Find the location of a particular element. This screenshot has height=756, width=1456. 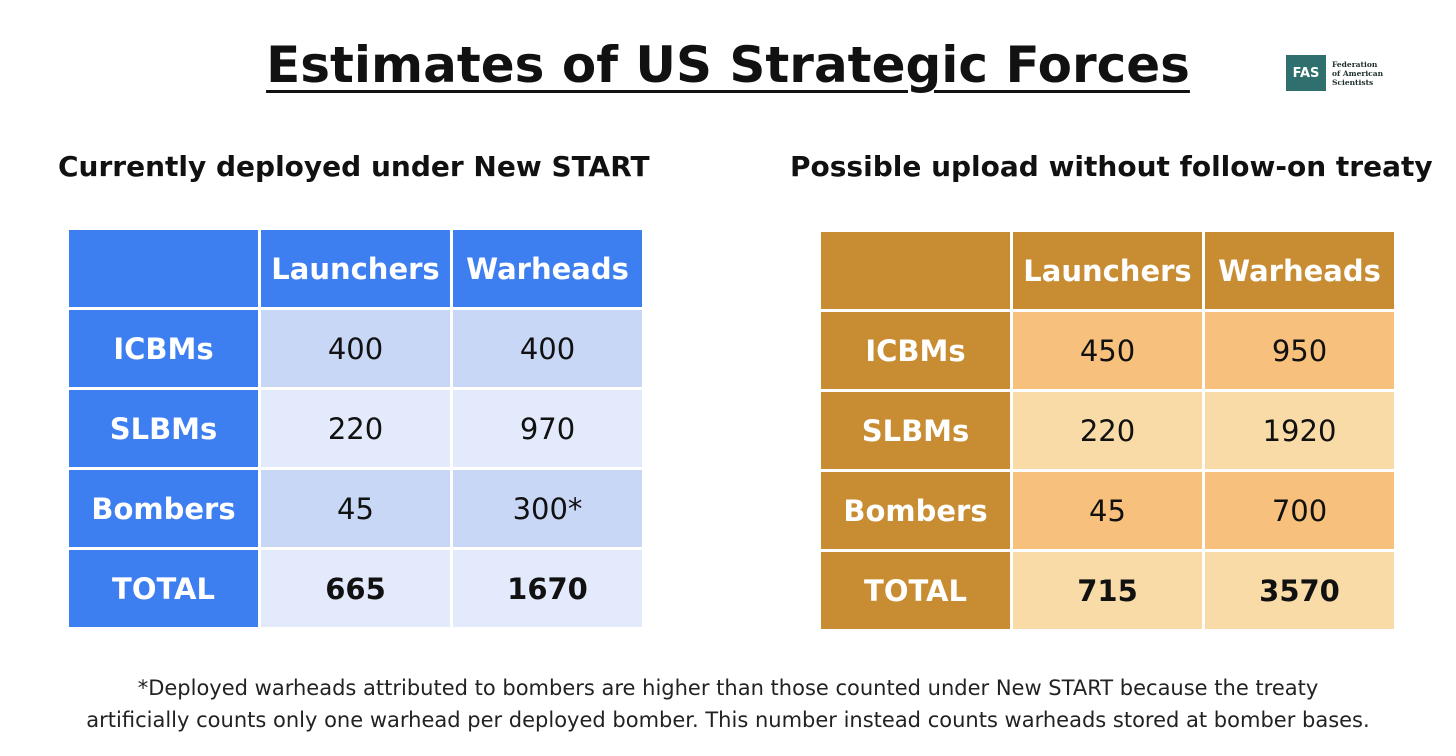

right-table-heading: Possible upload without follow-on treaty is located at coordinates (1111, 166).